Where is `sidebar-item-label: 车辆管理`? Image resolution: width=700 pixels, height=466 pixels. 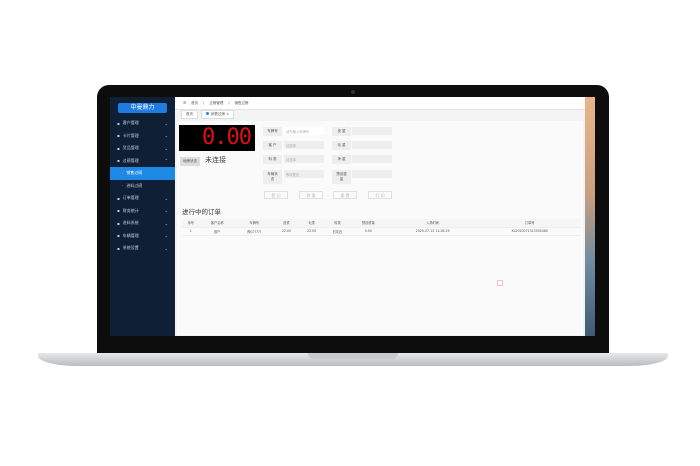 sidebar-item-label: 车辆管理 is located at coordinates (130, 235).